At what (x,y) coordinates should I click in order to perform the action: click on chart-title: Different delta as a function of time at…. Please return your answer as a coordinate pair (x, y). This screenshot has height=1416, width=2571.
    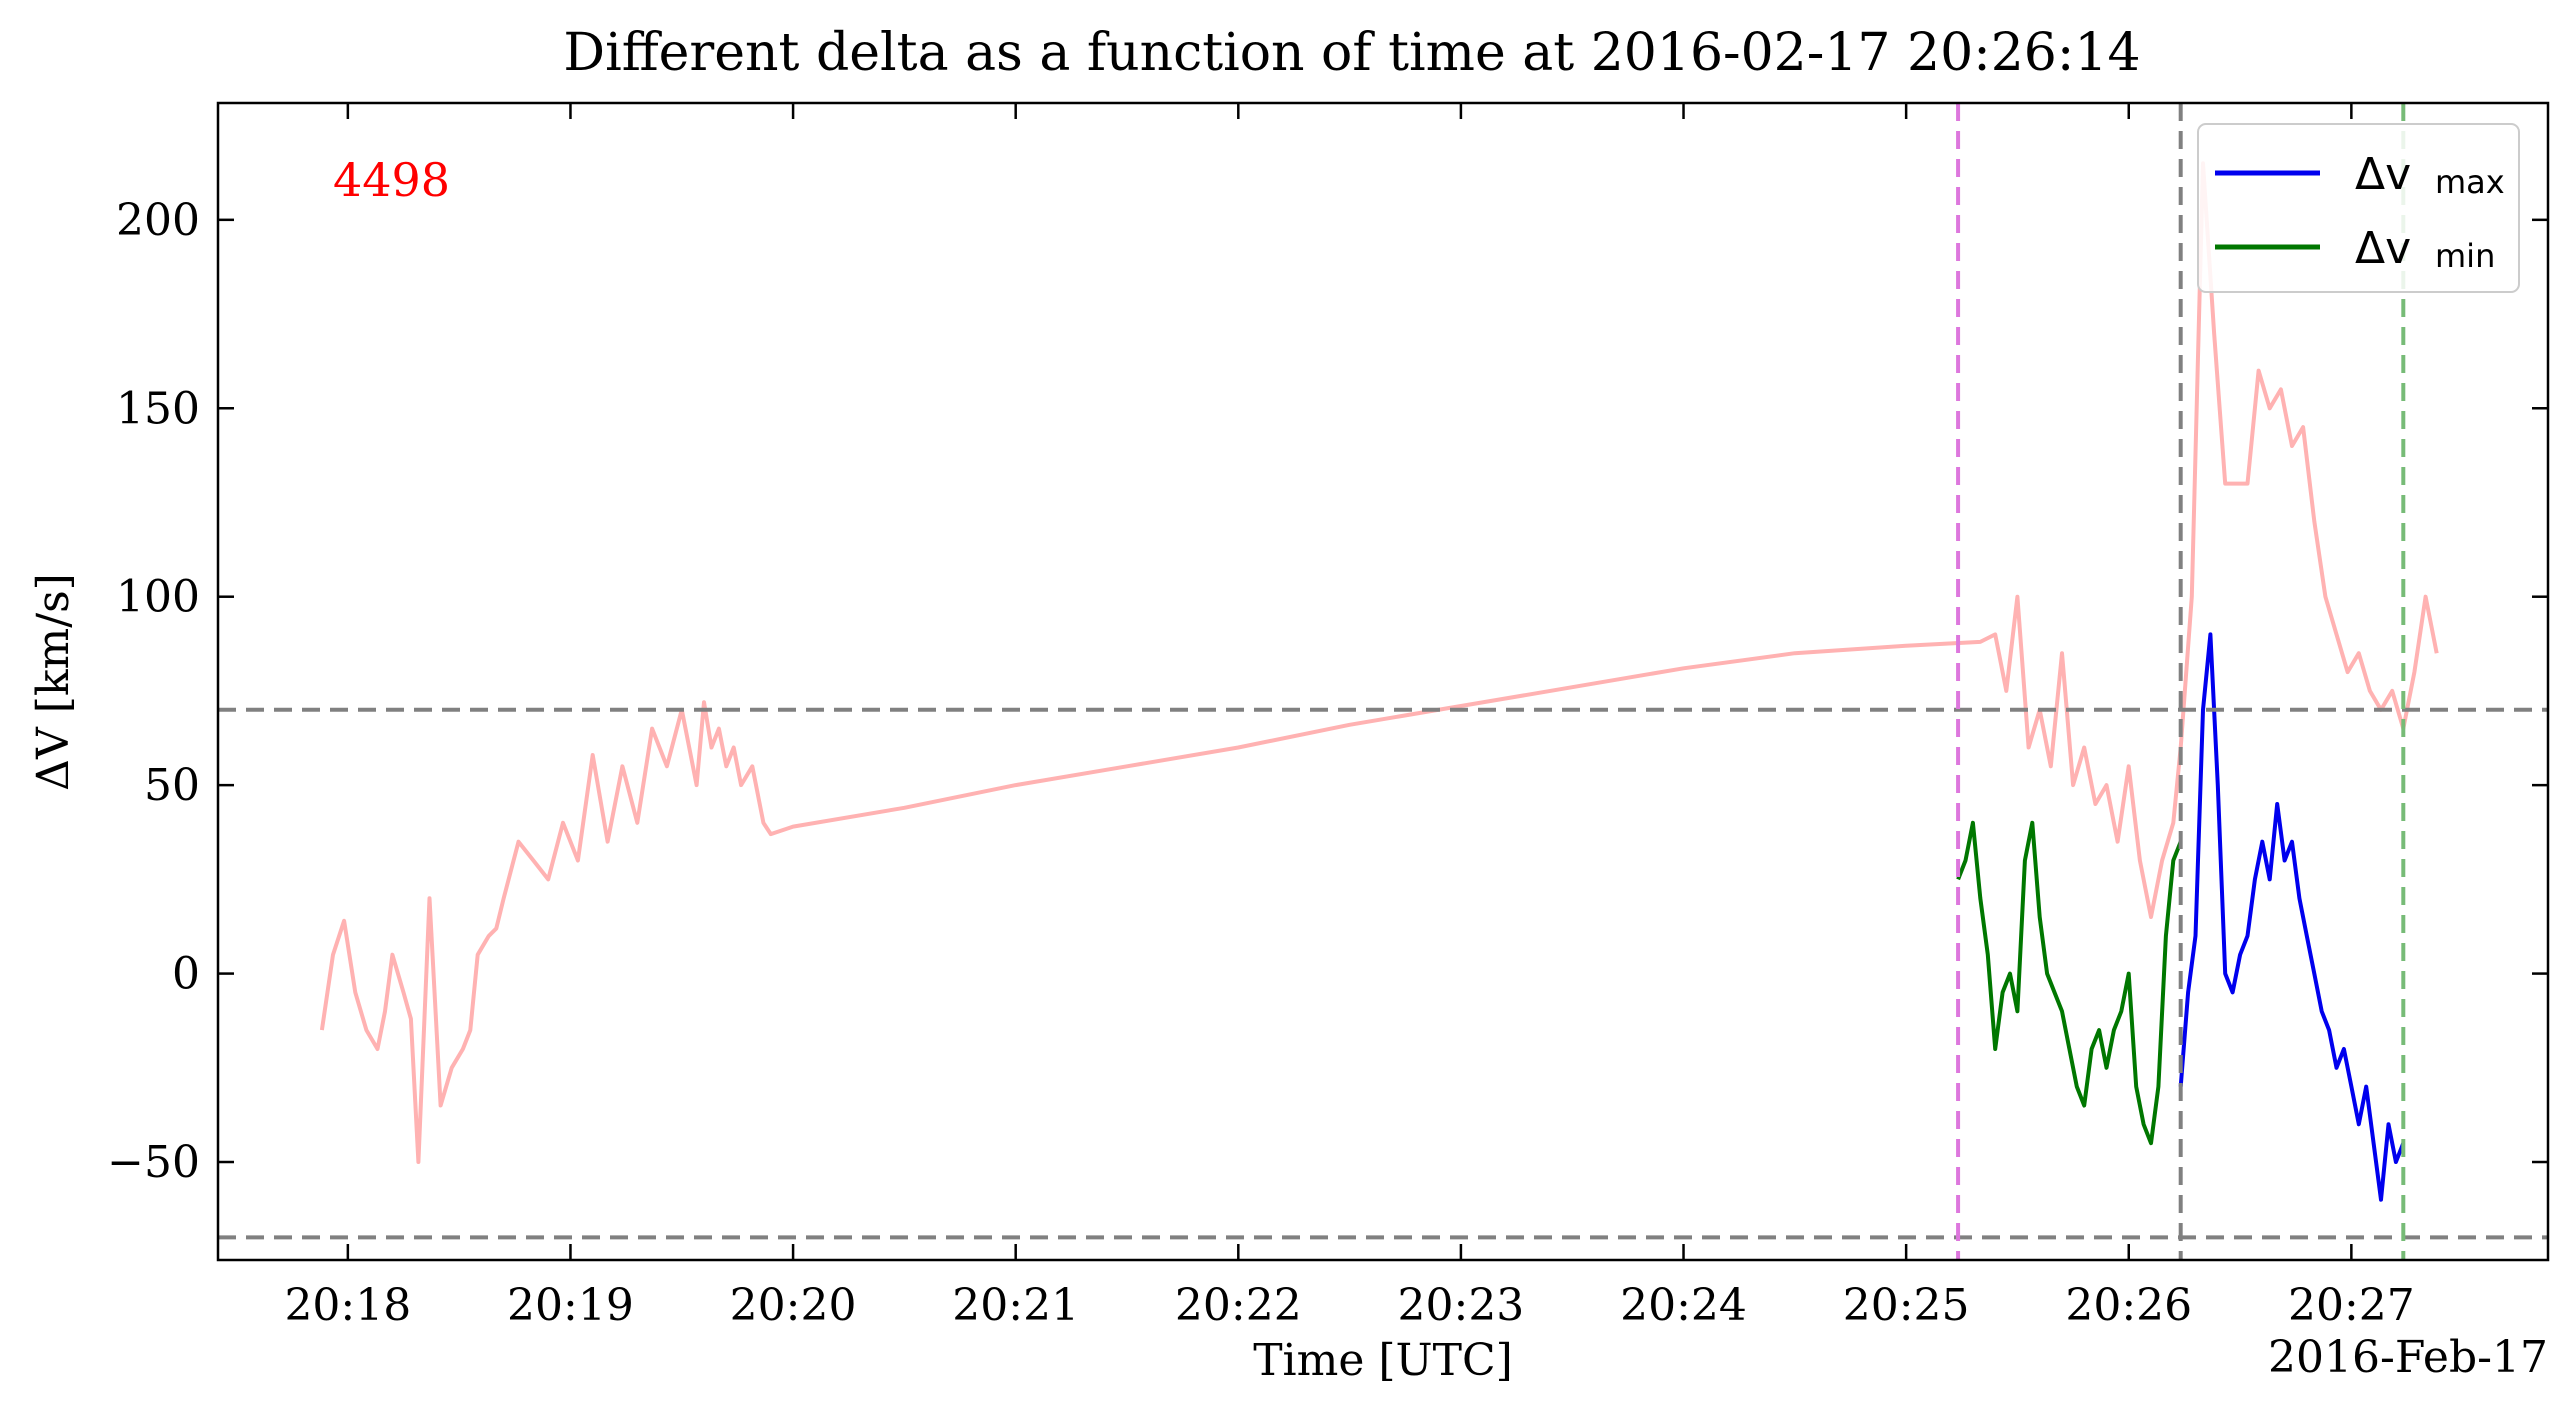
    Looking at the image, I should click on (1351, 53).